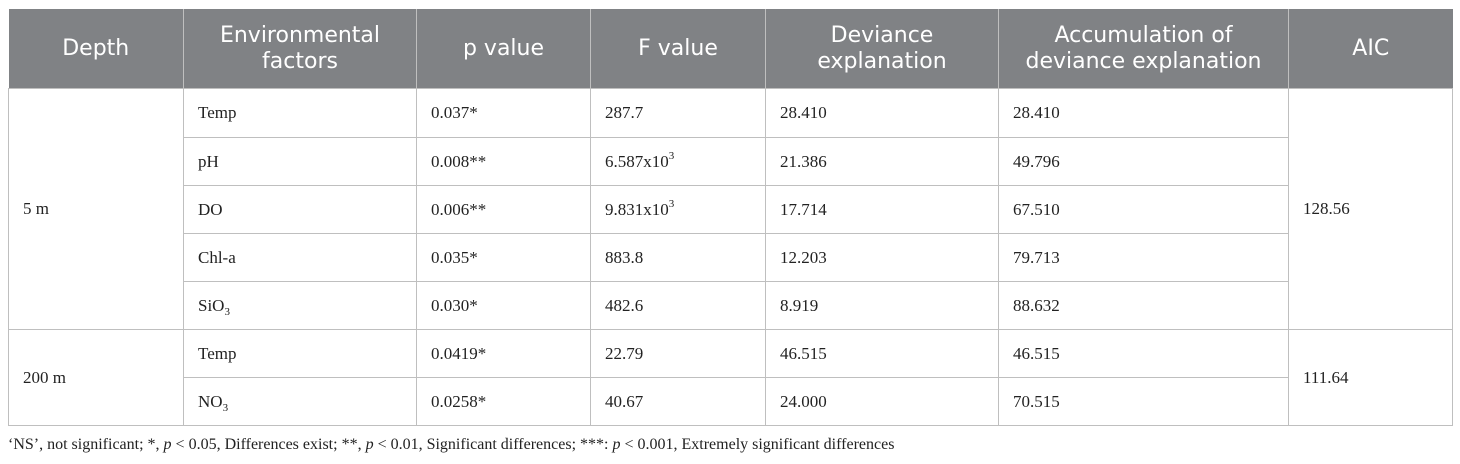 This screenshot has width=1460, height=464. What do you see at coordinates (678, 161) in the screenshot?
I see `f-value-cell: 6.587x10³` at bounding box center [678, 161].